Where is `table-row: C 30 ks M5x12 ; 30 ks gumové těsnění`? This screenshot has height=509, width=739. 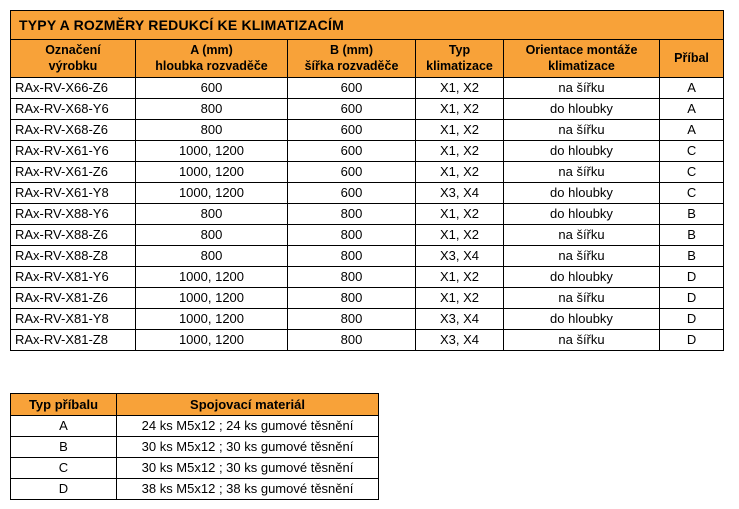
table-row: C 30 ks M5x12 ; 30 ks gumové těsnění is located at coordinates (194, 467).